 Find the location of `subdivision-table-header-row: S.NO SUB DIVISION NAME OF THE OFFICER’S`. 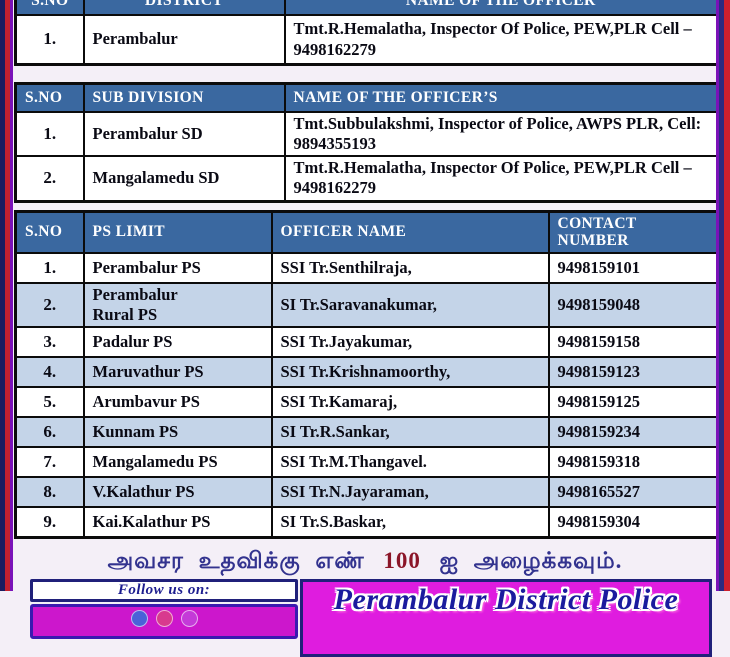

subdivision-table-header-row: S.NO SUB DIVISION NAME OF THE OFFICER’S is located at coordinates (366, 97).